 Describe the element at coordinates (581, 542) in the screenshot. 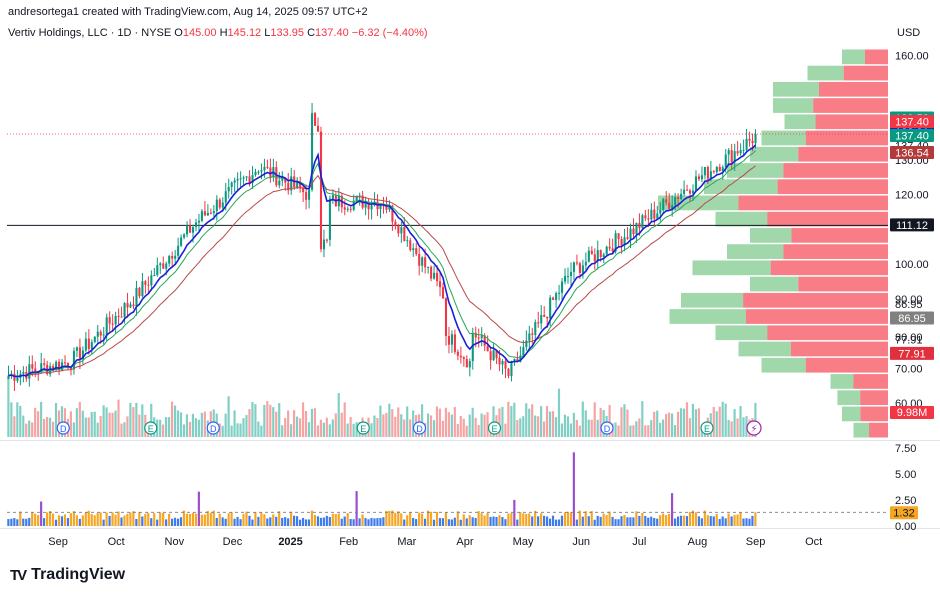

I see `time-axis-label: Jun` at that location.